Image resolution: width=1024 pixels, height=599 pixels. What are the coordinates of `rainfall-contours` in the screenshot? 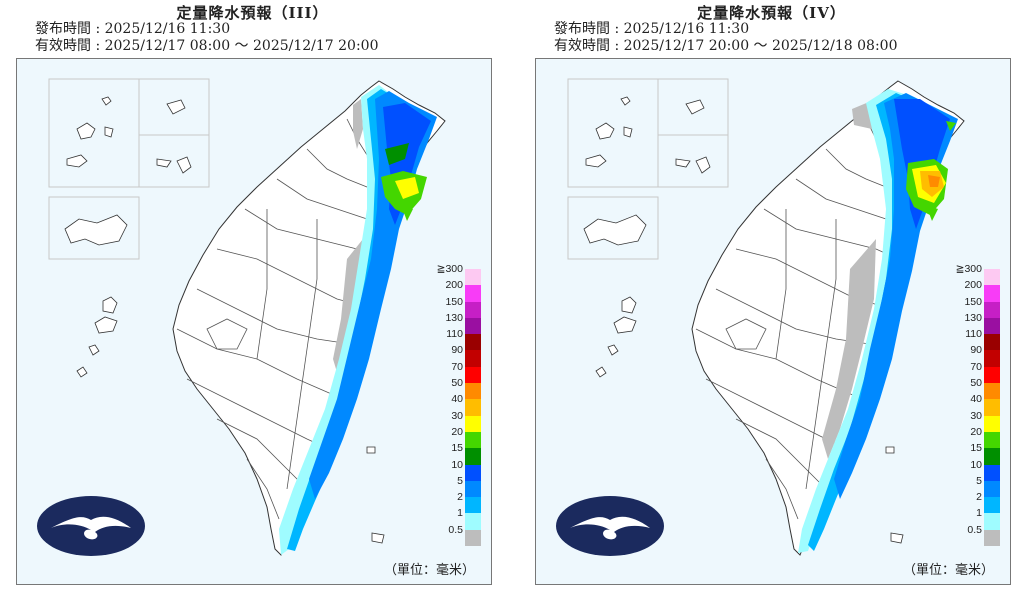 It's located at (878, 321).